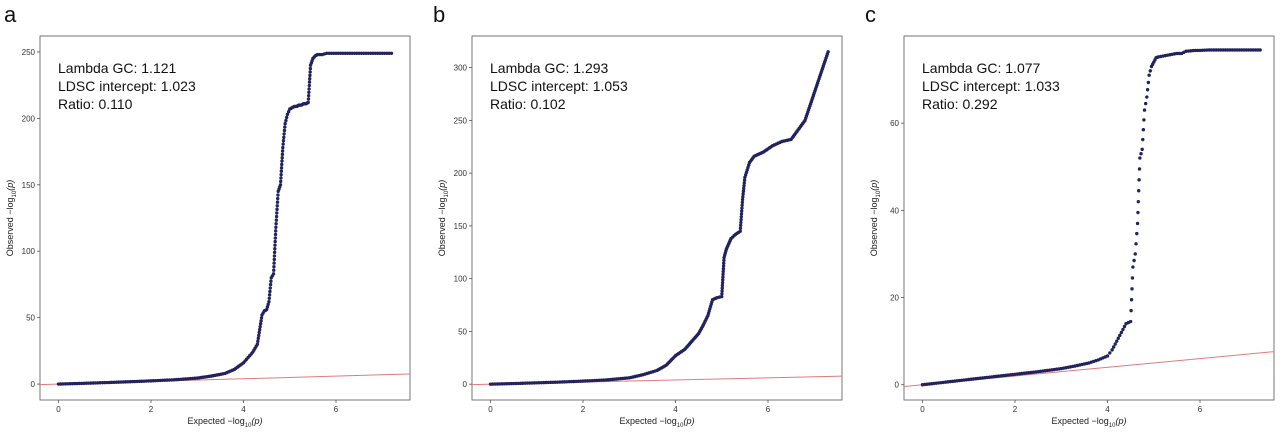 Image resolution: width=1280 pixels, height=434 pixels. What do you see at coordinates (528, 104) in the screenshot?
I see `stat-annotation: Ratio: 0.102` at bounding box center [528, 104].